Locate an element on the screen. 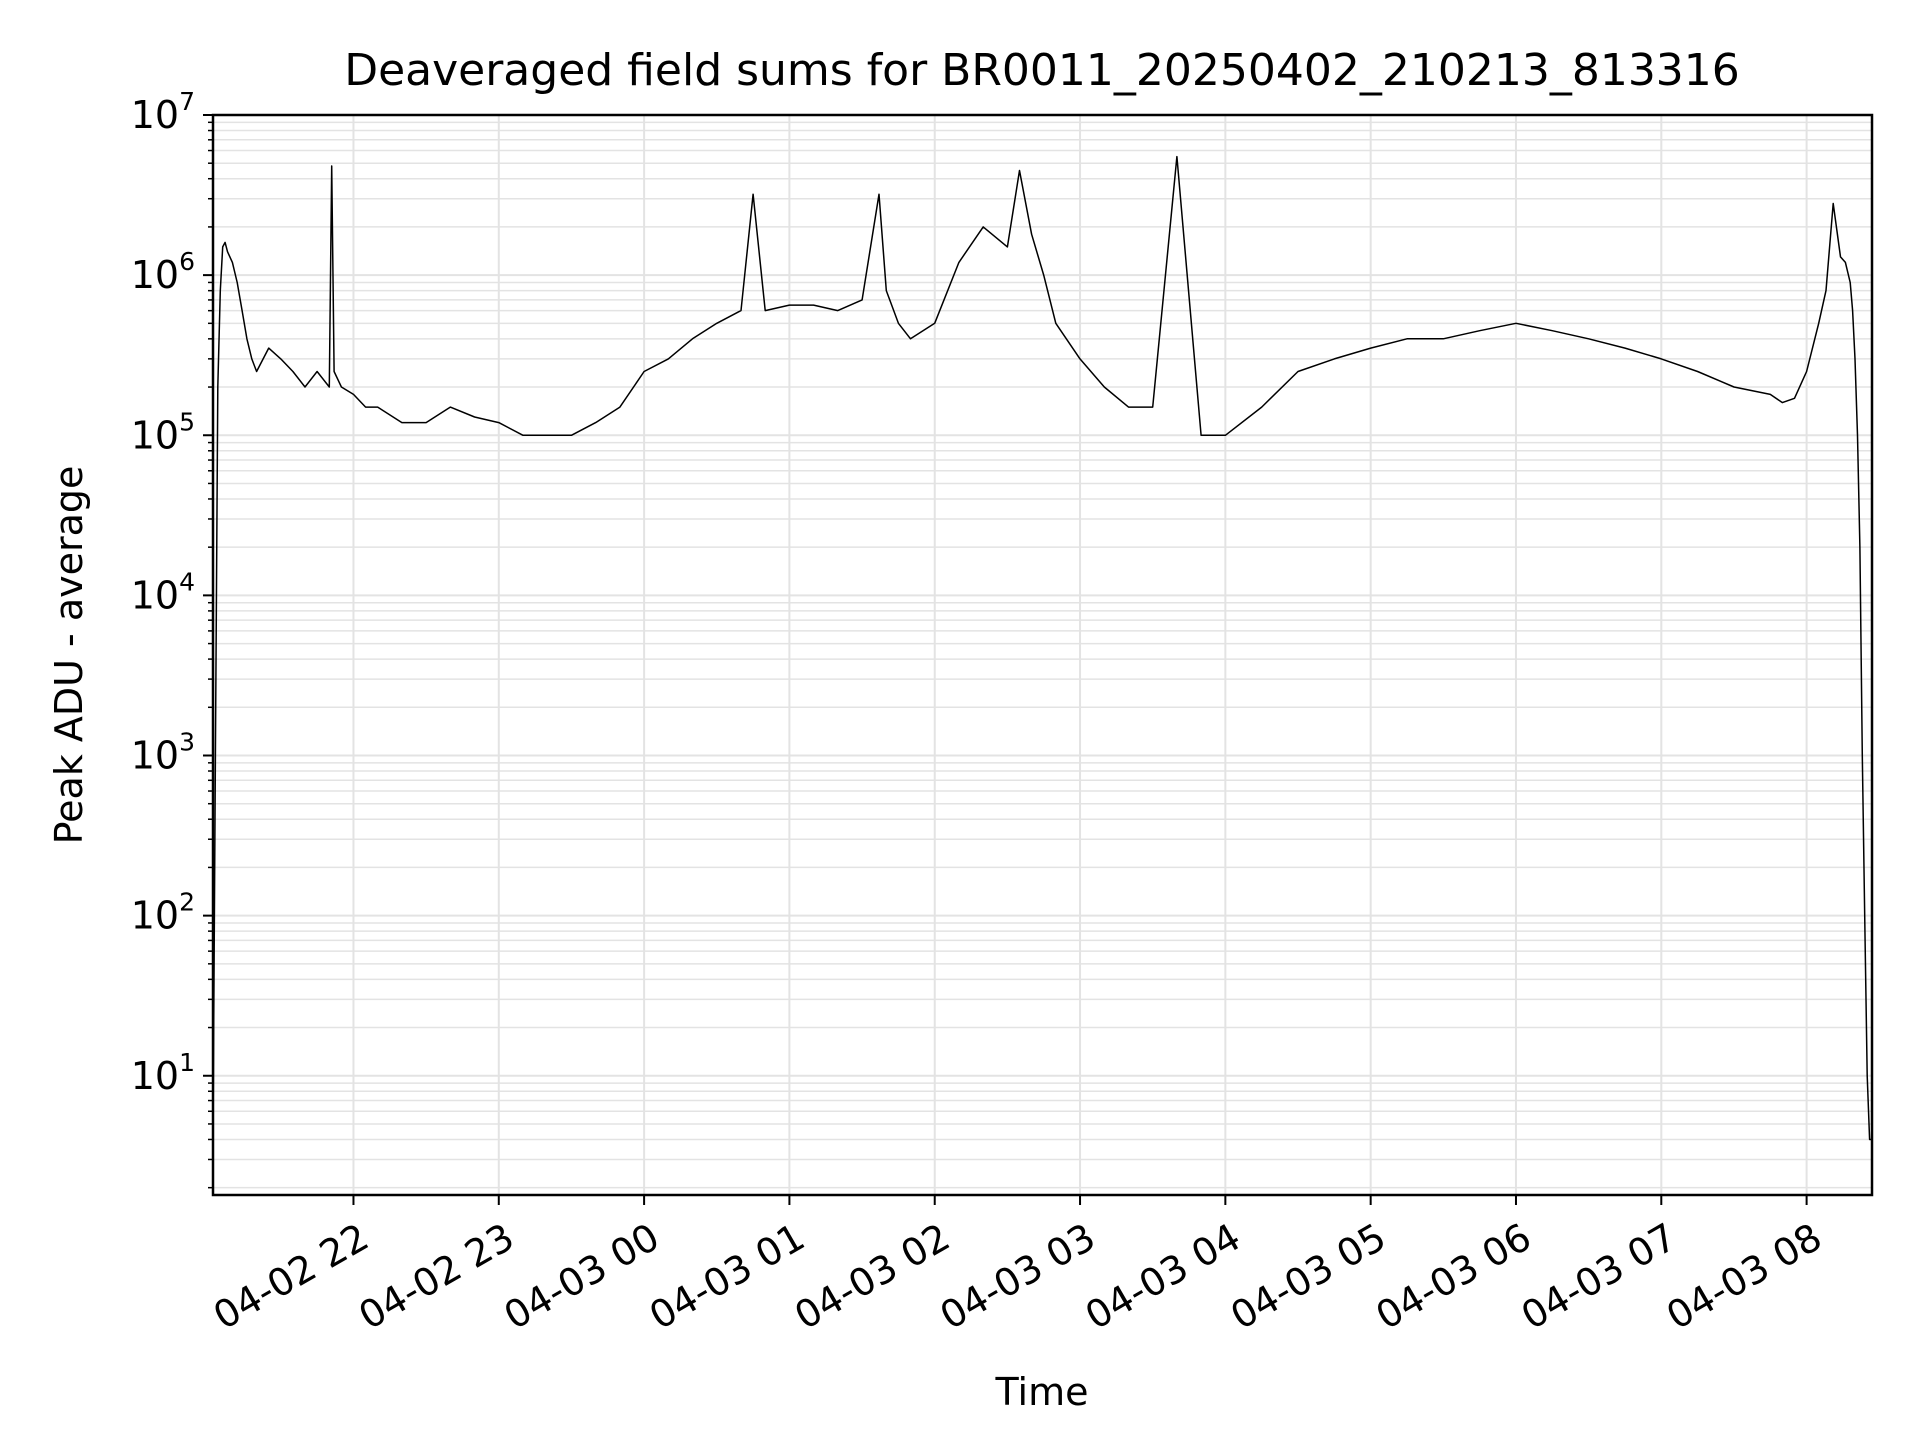 The image size is (1920, 1440). y-tick-label: 10² is located at coordinates (163, 913).